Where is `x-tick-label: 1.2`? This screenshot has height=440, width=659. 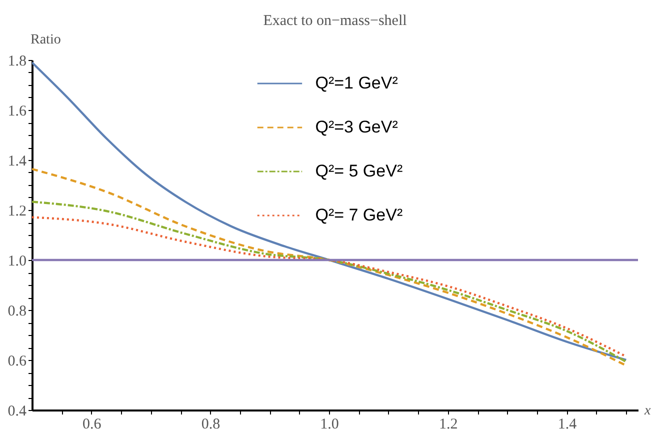
x-tick-label: 1.2 is located at coordinates (448, 424).